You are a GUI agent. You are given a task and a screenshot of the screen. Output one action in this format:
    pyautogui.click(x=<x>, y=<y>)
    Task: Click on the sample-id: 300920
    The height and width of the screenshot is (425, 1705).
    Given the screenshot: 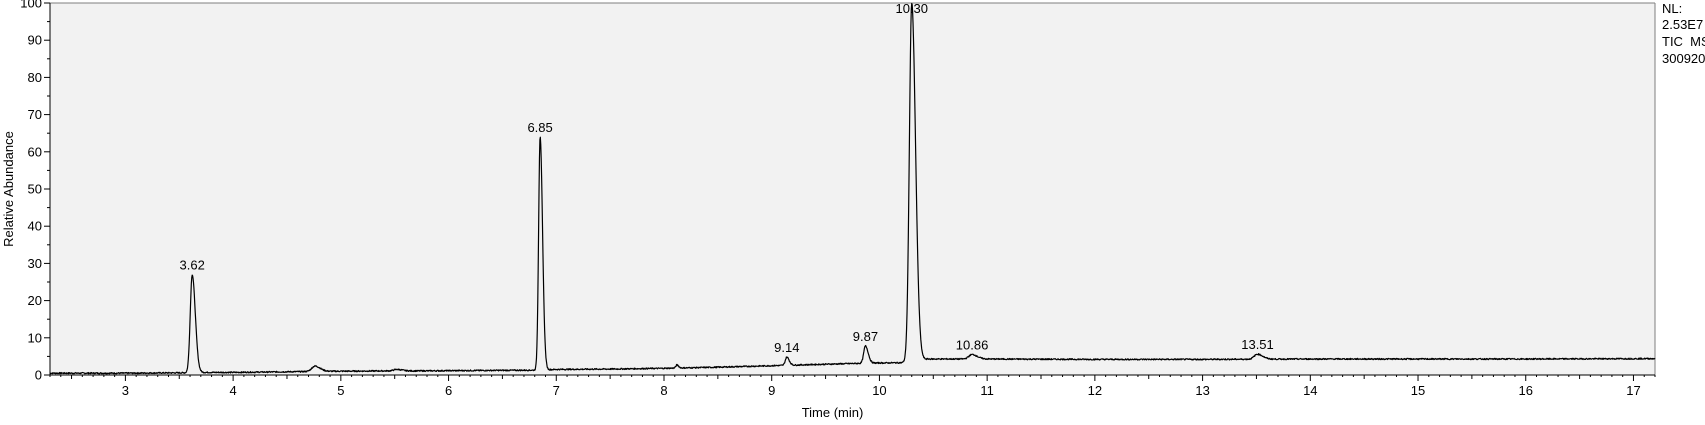 What is the action you would take?
    pyautogui.click(x=1683, y=58)
    